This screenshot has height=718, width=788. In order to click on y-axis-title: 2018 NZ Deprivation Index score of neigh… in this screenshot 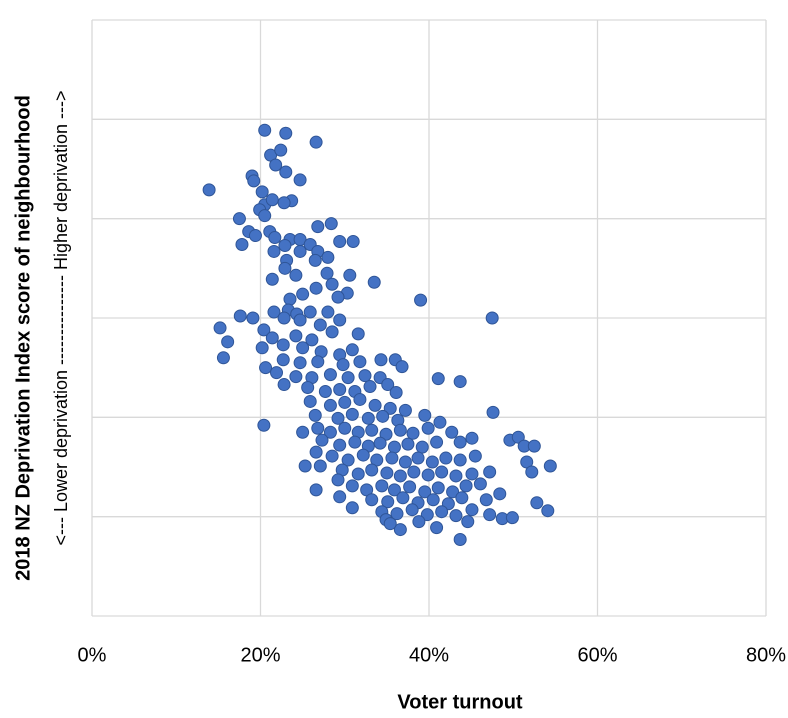, I will do `click(23, 338)`.